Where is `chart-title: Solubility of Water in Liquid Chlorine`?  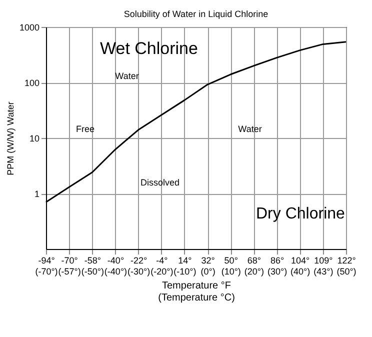 chart-title: Solubility of Water in Liquid Chlorine is located at coordinates (196, 14).